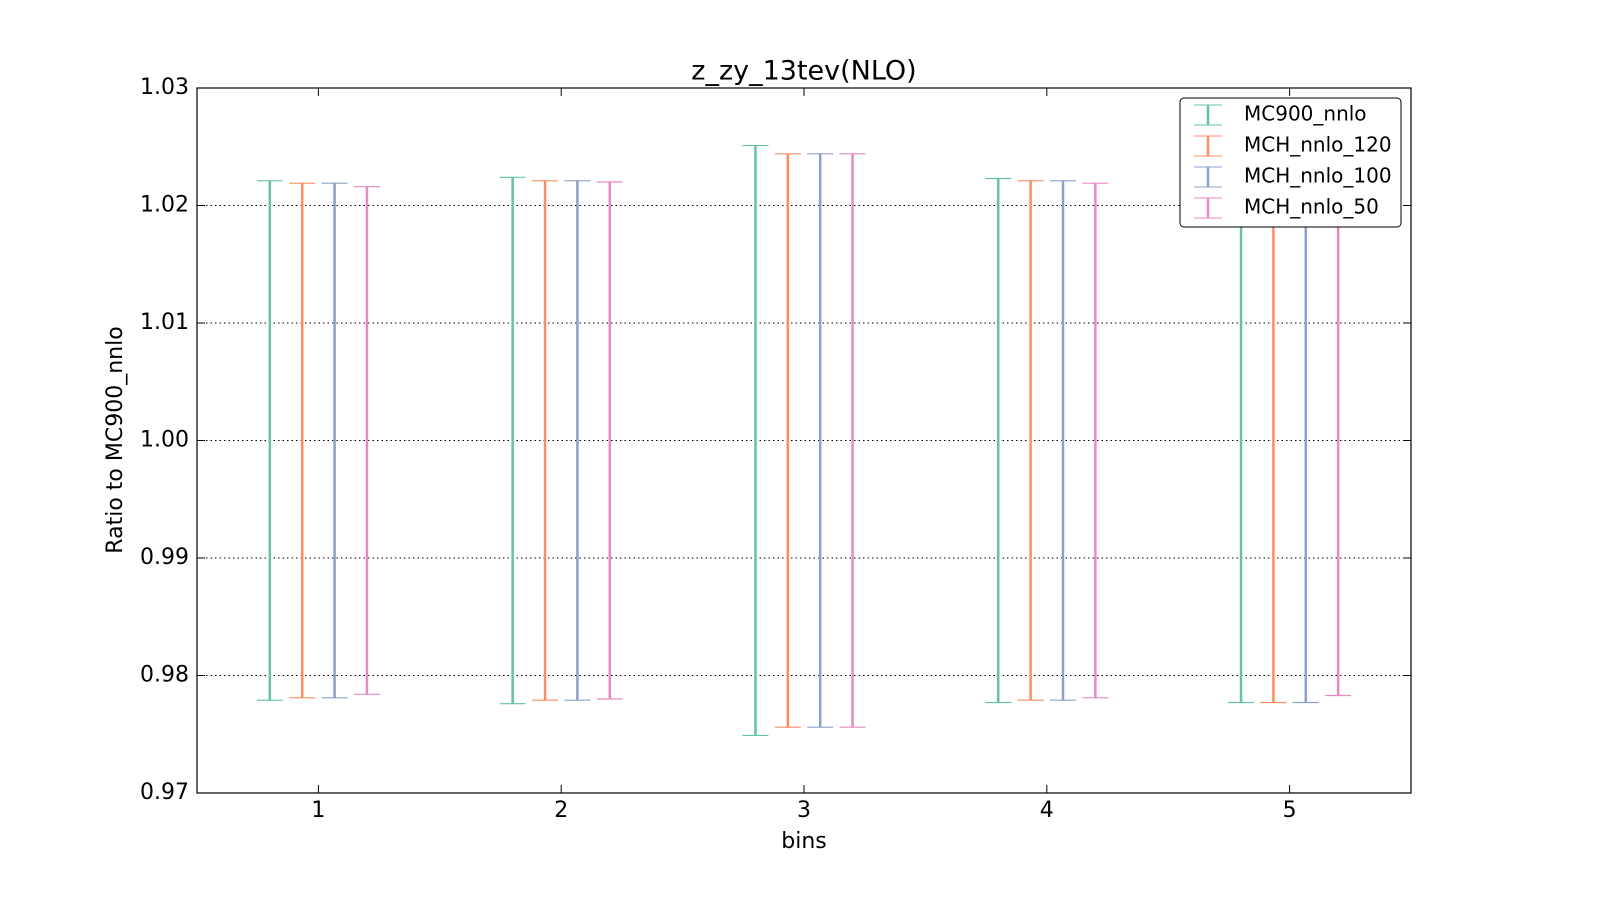  I want to click on x-tick-label: 4, so click(1047, 810).